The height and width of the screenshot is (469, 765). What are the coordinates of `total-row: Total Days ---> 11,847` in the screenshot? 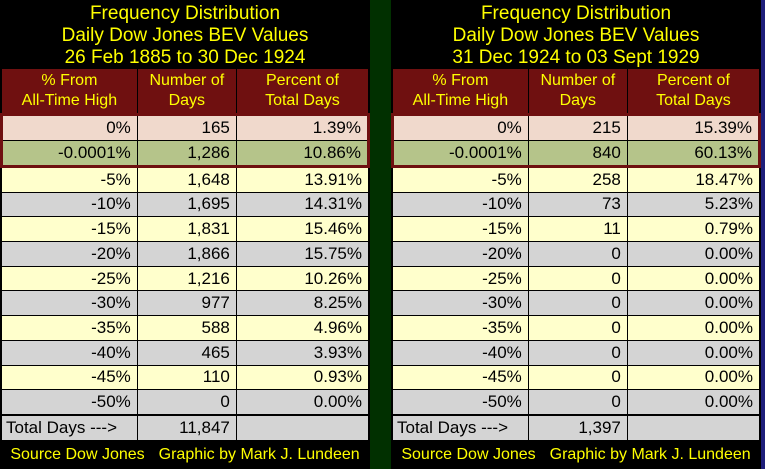 It's located at (185, 428).